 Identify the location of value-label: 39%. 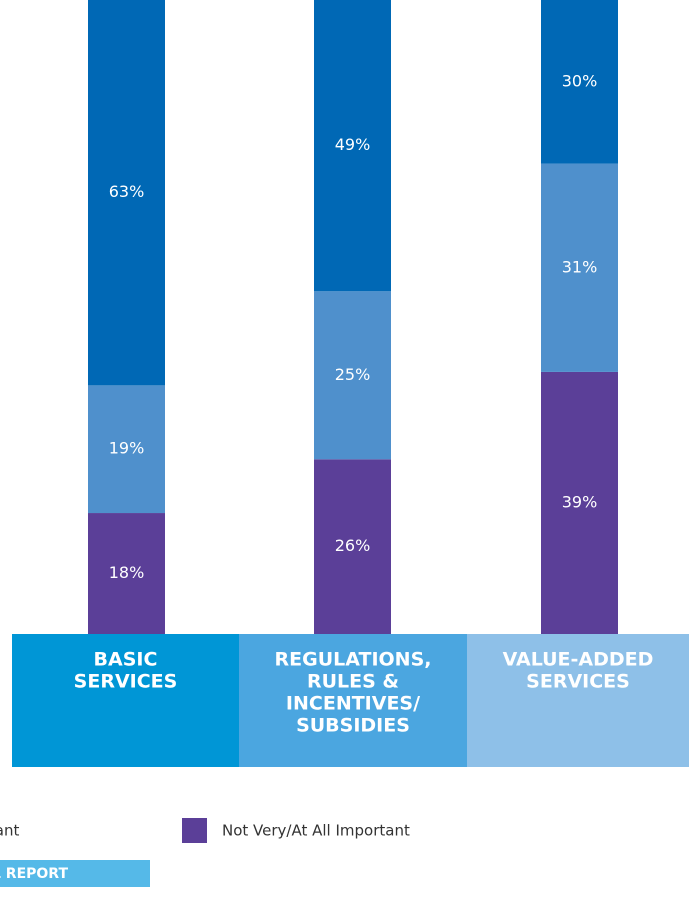
(580, 501).